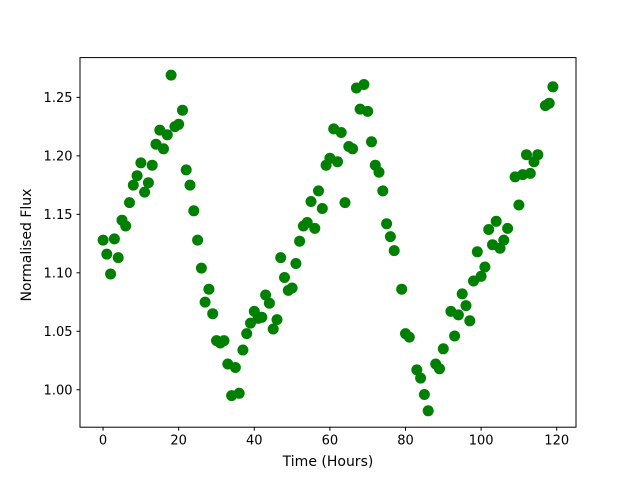 The width and height of the screenshot is (640, 480). Describe the element at coordinates (330, 441) in the screenshot. I see `x-tick-label: 60` at that location.